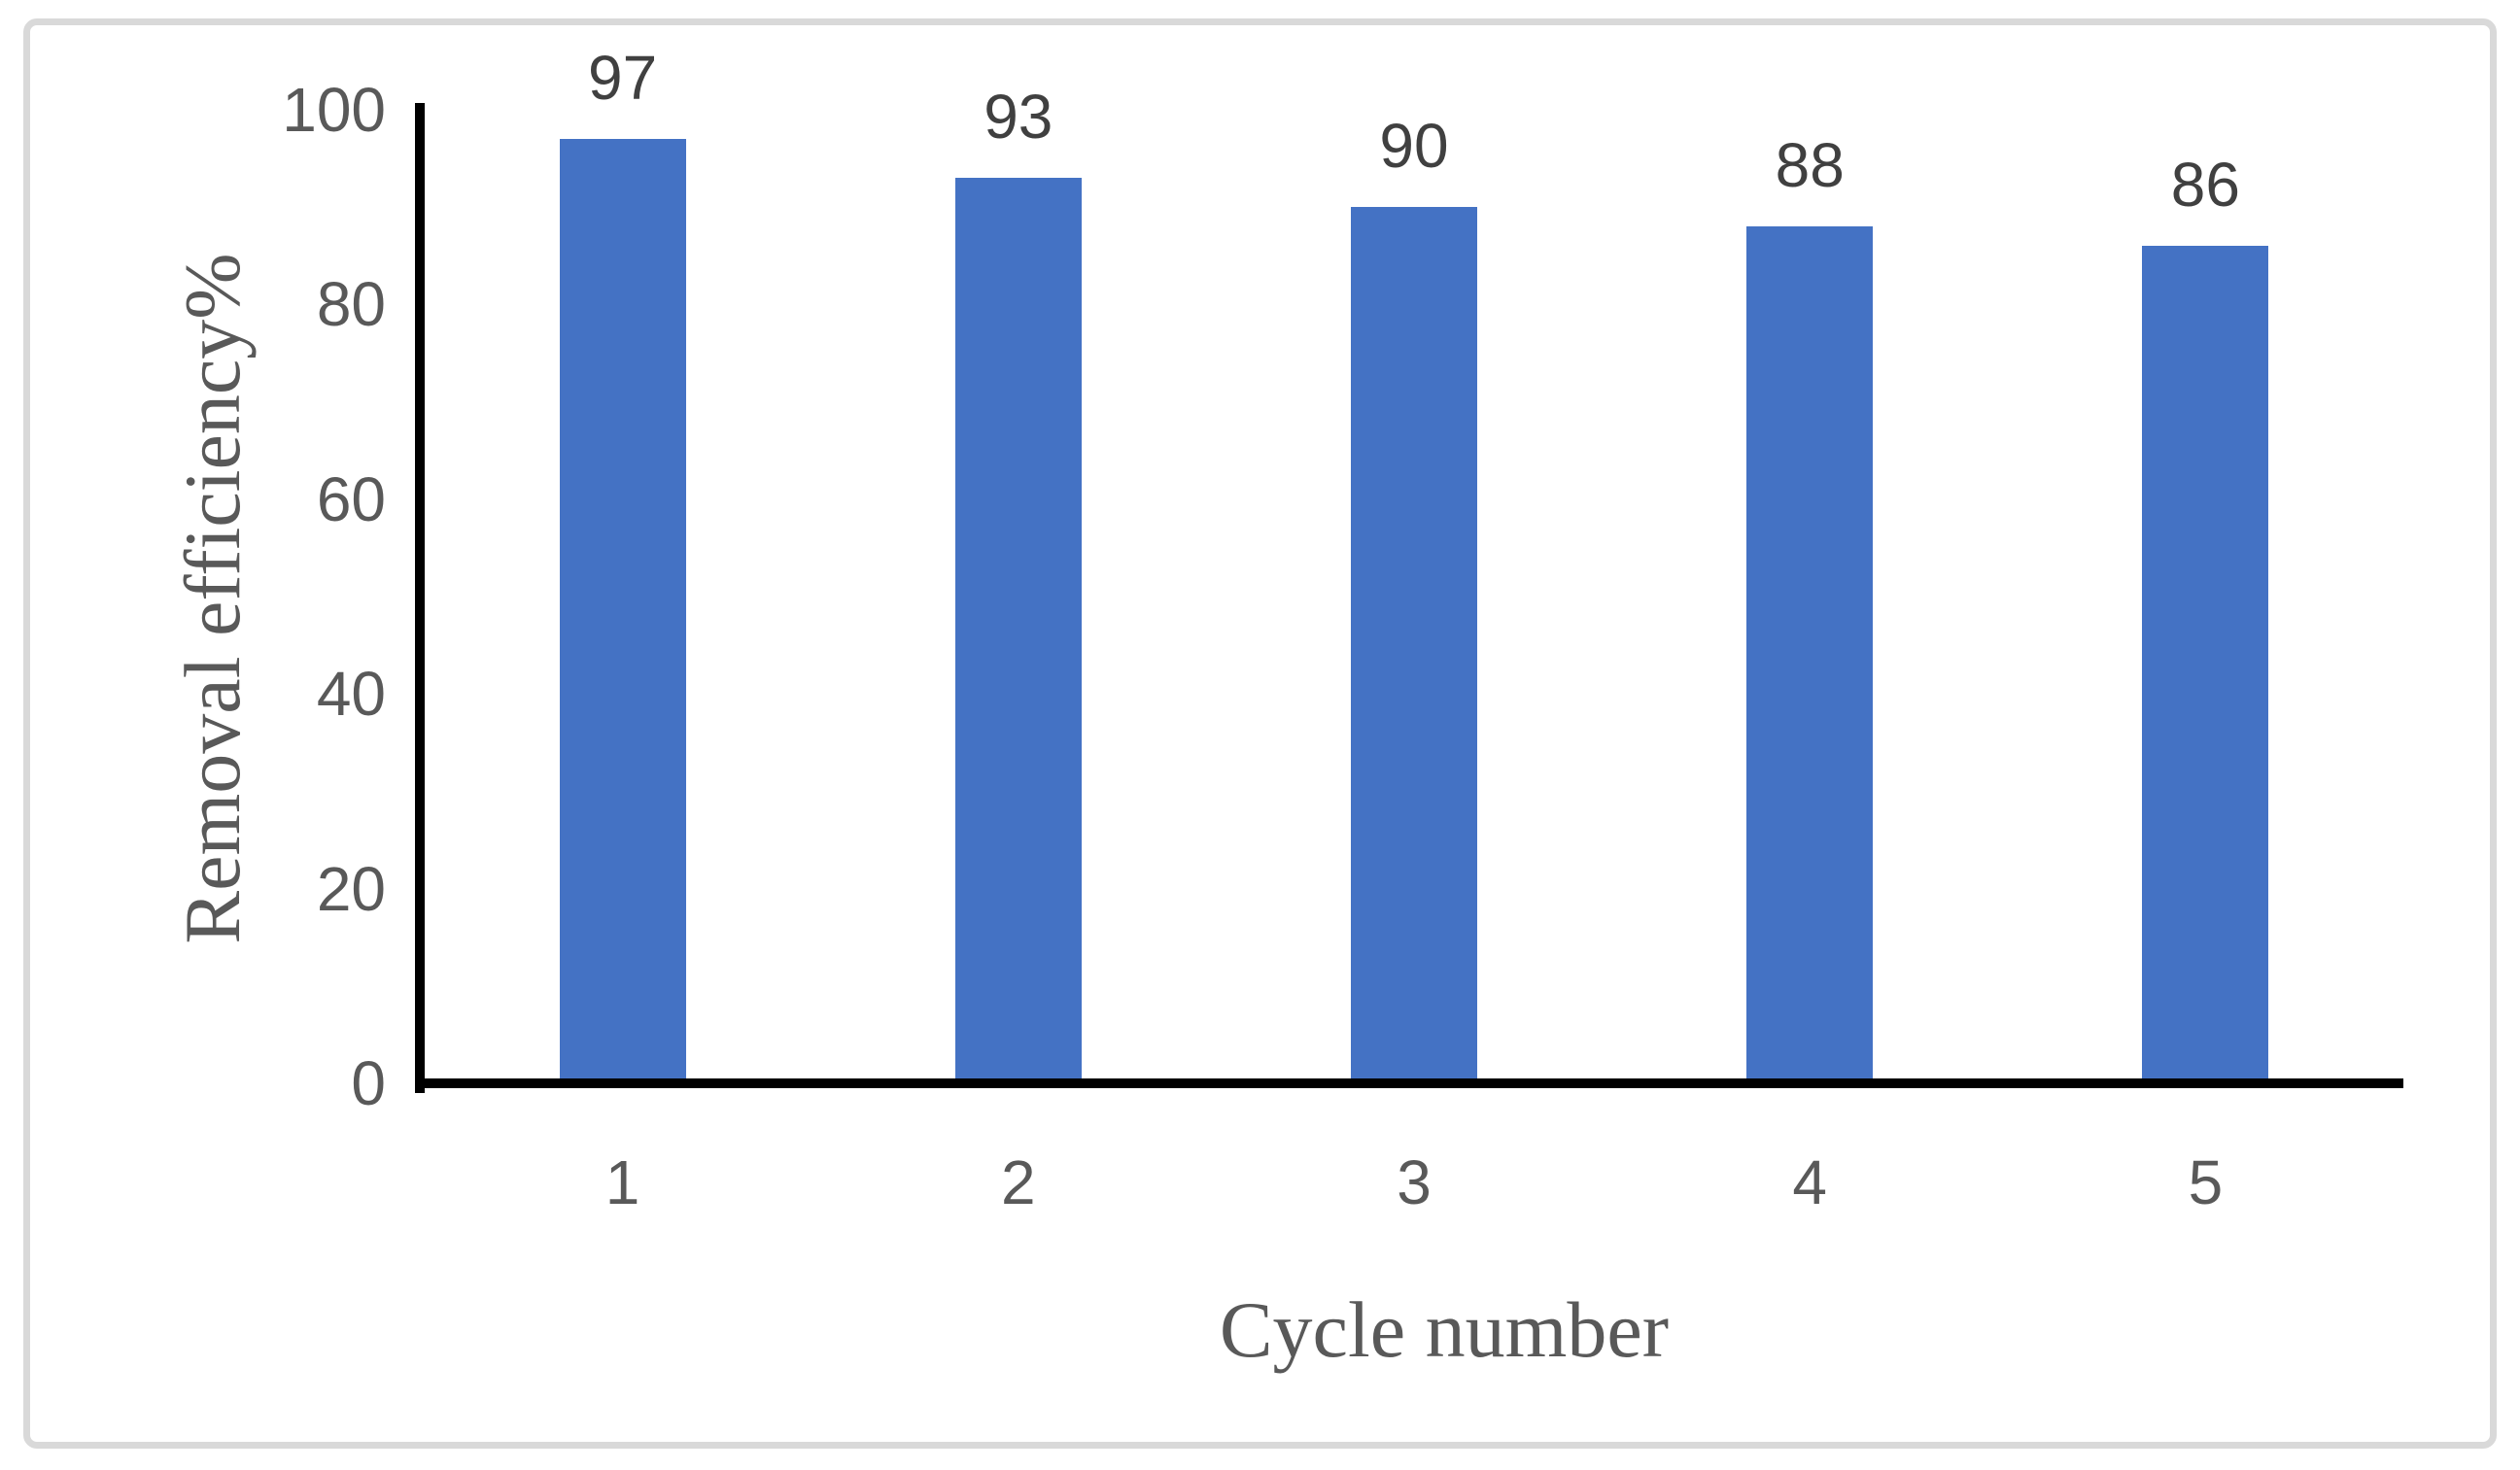 Image resolution: width=2520 pixels, height=1470 pixels. I want to click on bar-value-label: 93, so click(1018, 117).